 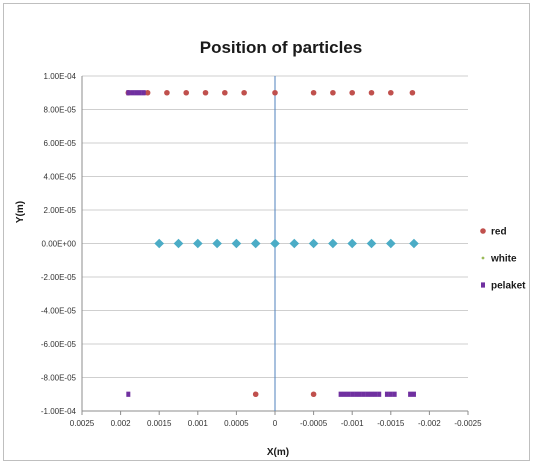 I want to click on y-tick-label: -8.00E-05, so click(x=59, y=378).